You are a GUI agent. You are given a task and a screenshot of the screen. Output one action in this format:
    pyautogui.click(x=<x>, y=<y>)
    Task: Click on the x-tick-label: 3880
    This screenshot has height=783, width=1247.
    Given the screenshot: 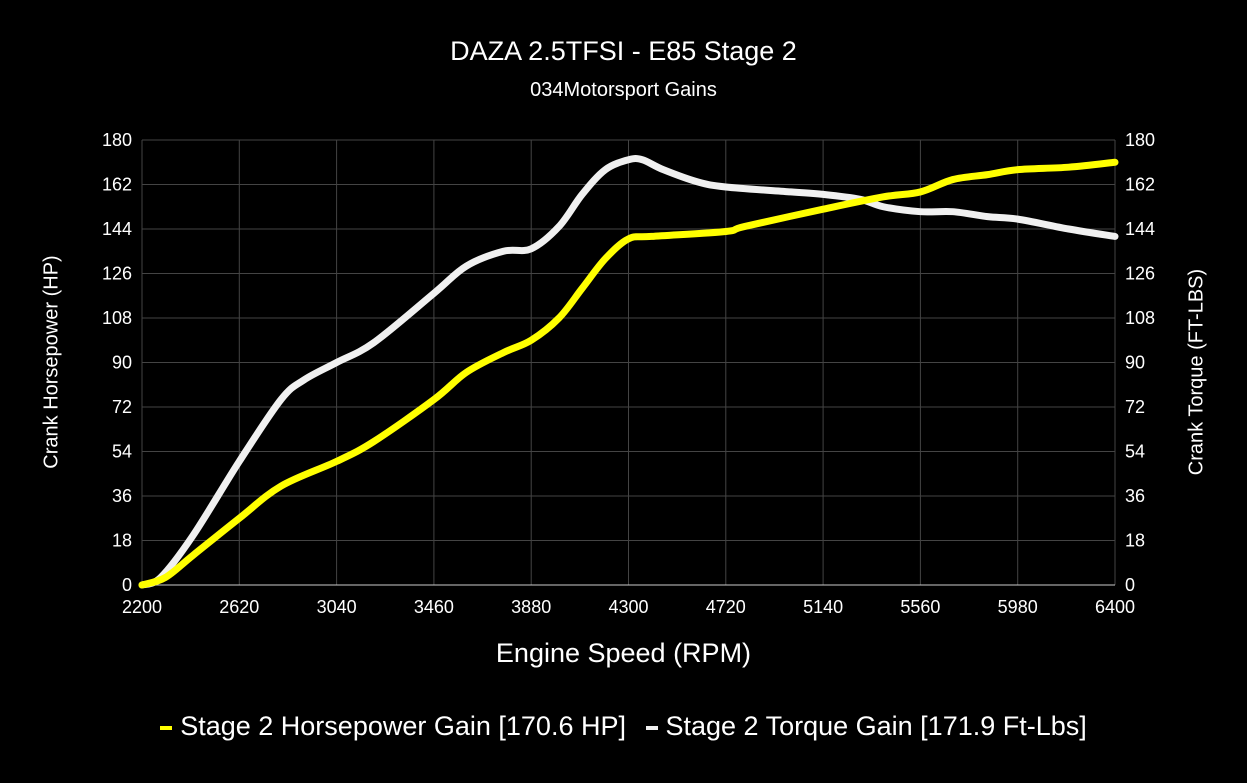 What is the action you would take?
    pyautogui.click(x=531, y=607)
    